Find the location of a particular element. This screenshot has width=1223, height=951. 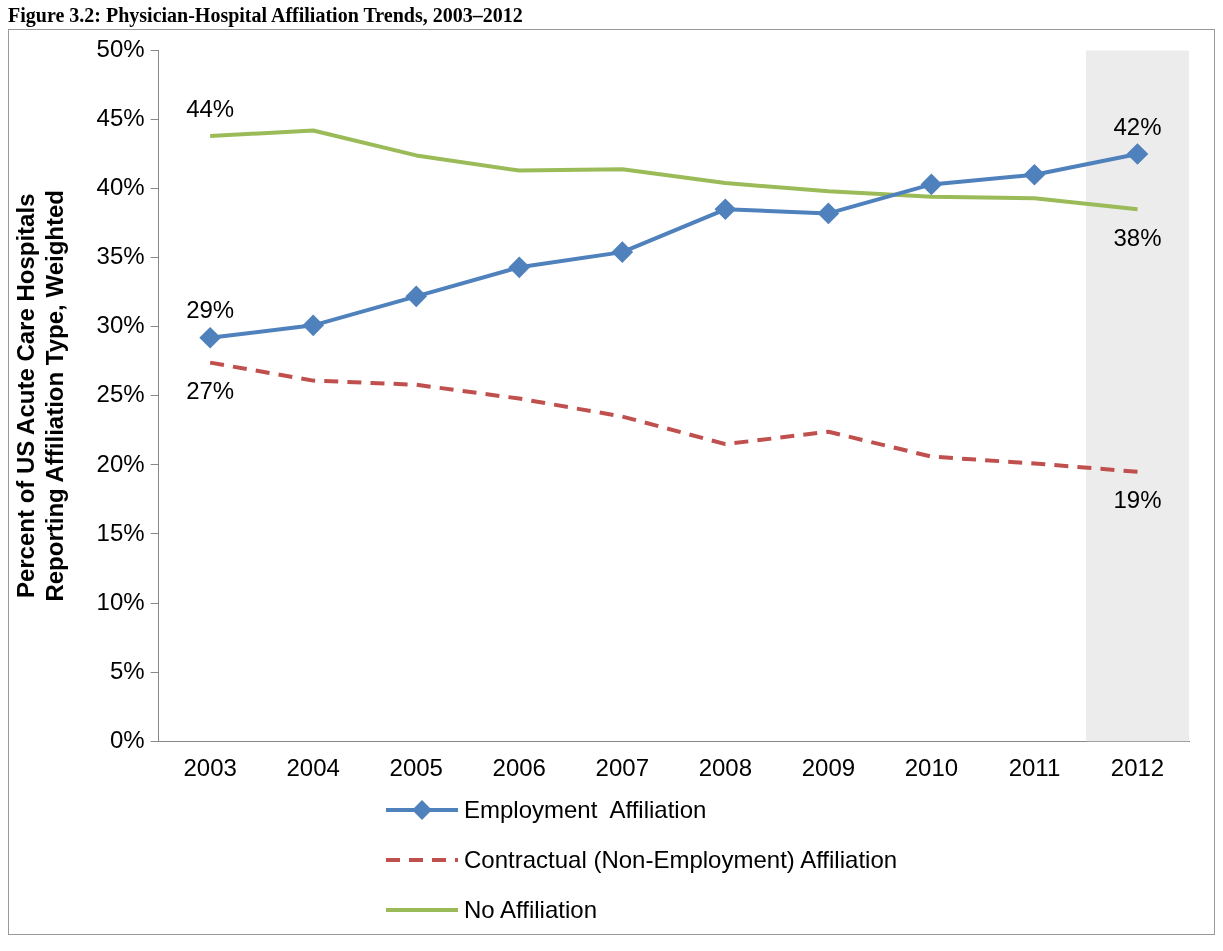

x-tick-label: 2004 is located at coordinates (313, 768).